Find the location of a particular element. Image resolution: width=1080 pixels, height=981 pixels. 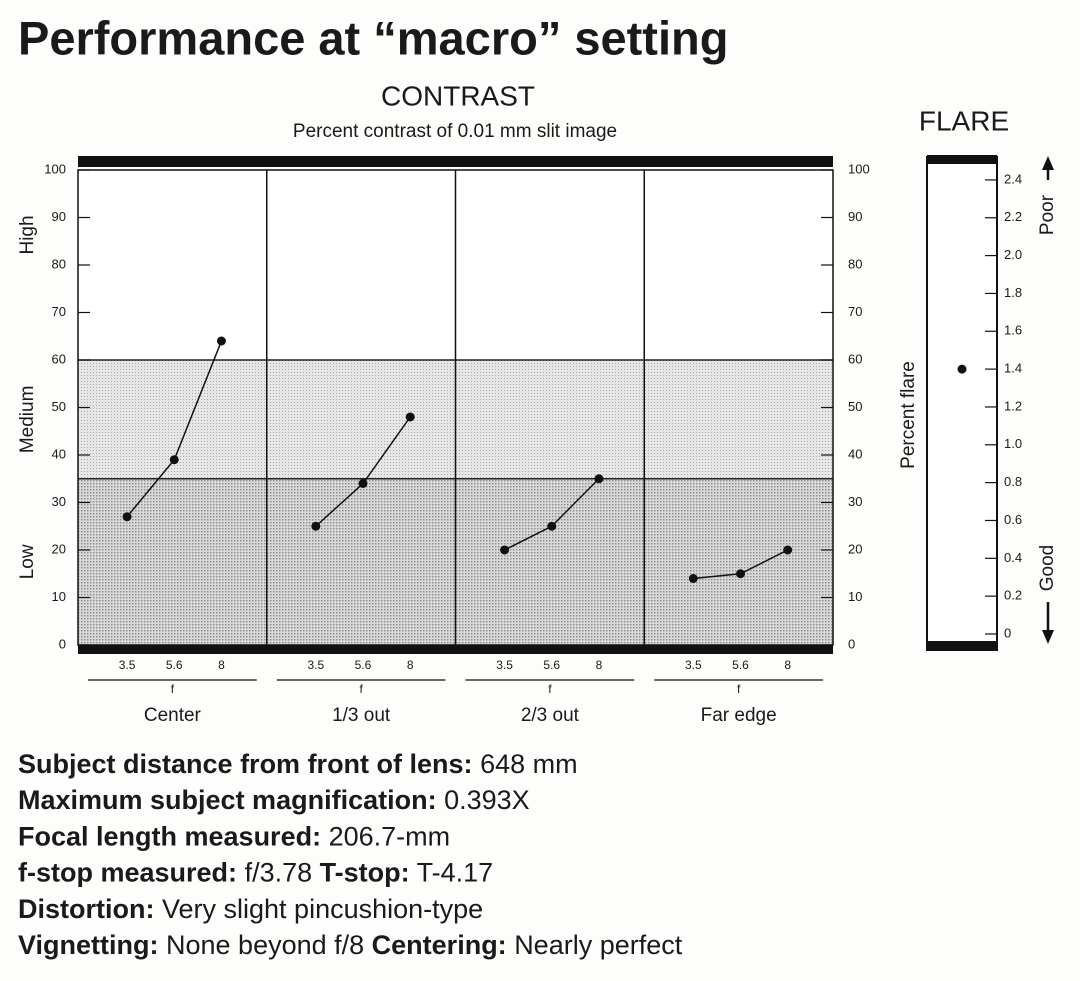

spec-label: Vignetting: is located at coordinates (88, 945).